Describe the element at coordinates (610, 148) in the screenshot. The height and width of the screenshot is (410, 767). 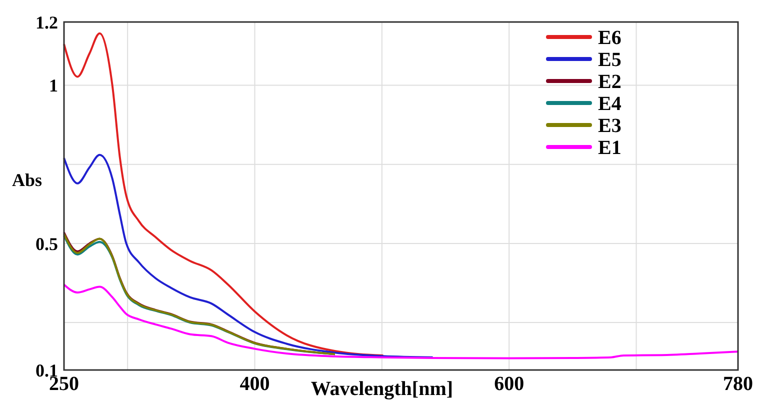
I see `legend-label: E1` at that location.